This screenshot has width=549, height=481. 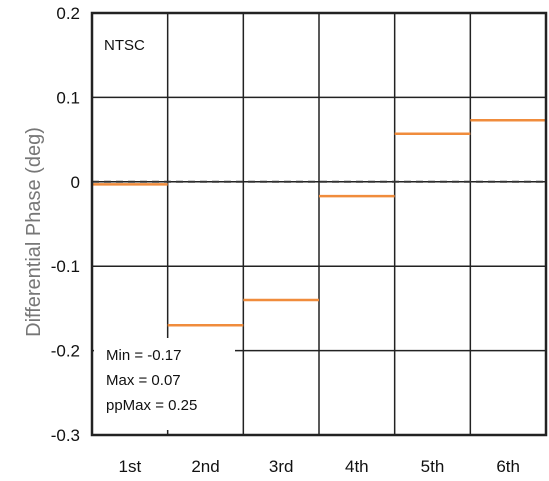 I want to click on x-tick-label: 2nd, so click(x=205, y=466).